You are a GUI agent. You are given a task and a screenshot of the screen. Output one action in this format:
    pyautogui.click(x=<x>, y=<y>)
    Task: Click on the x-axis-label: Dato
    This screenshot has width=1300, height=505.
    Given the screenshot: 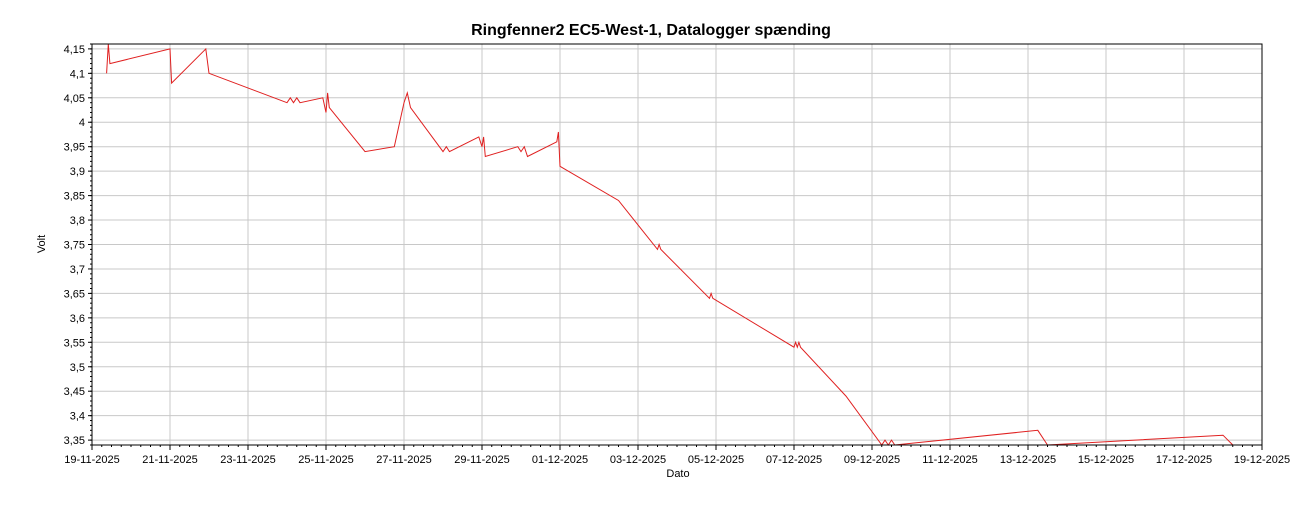 What is the action you would take?
    pyautogui.click(x=677, y=474)
    